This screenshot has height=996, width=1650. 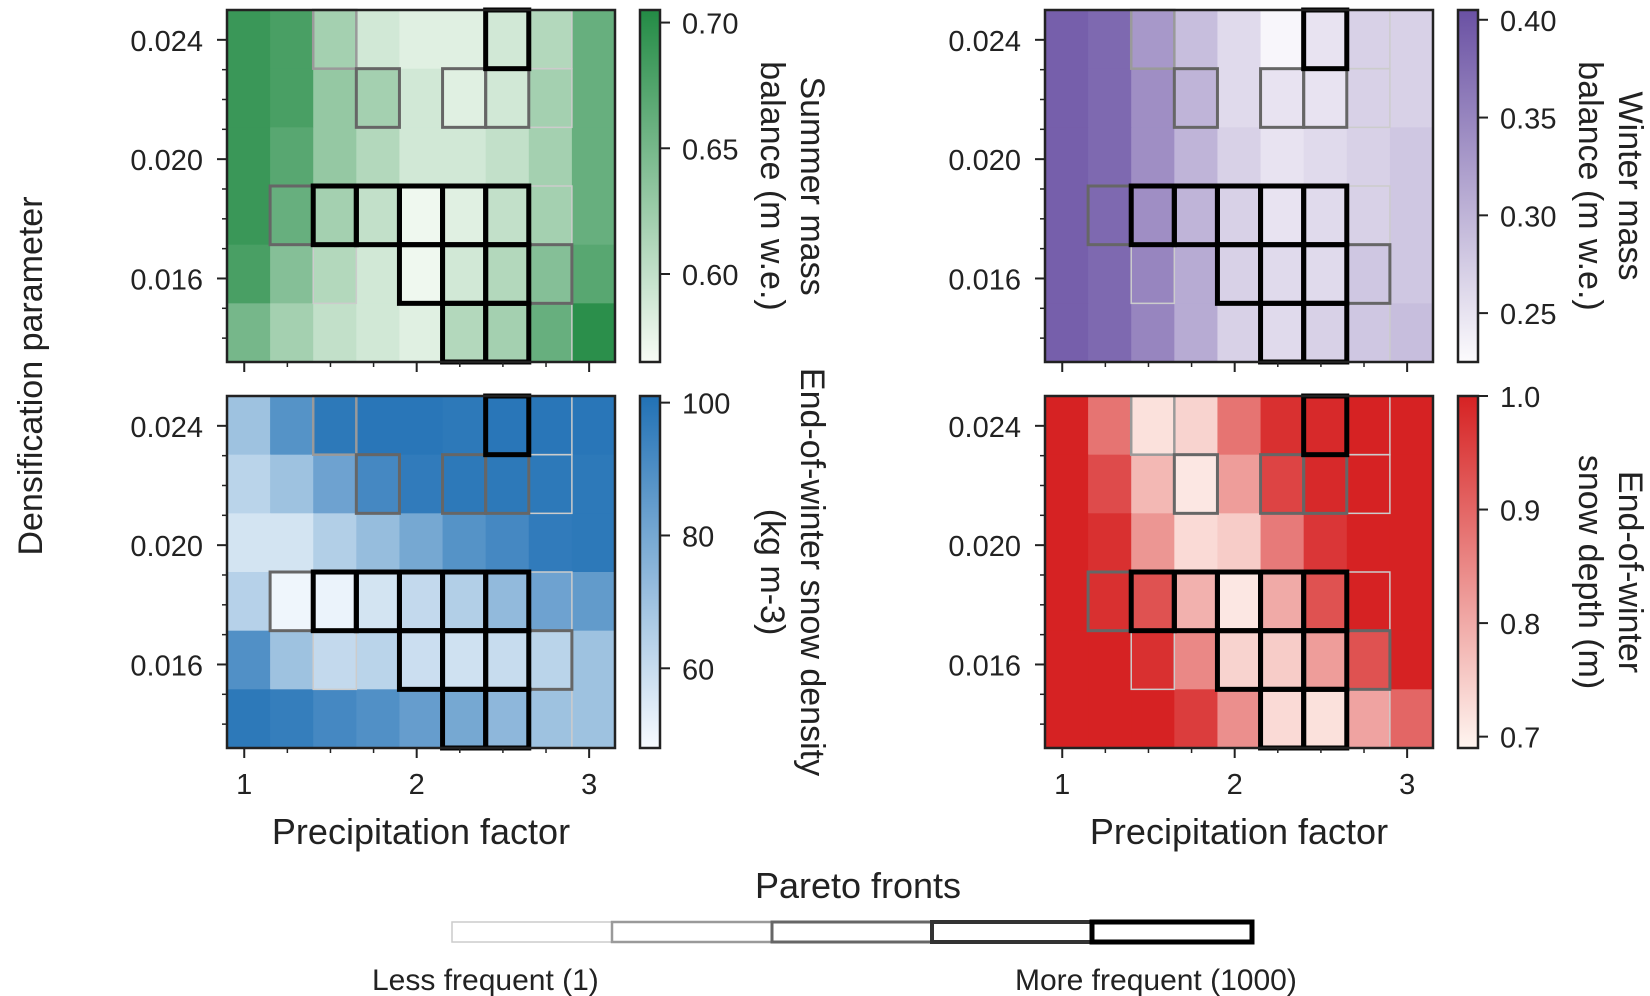 What do you see at coordinates (166, 280) in the screenshot?
I see `y-tick-label: 0.016` at bounding box center [166, 280].